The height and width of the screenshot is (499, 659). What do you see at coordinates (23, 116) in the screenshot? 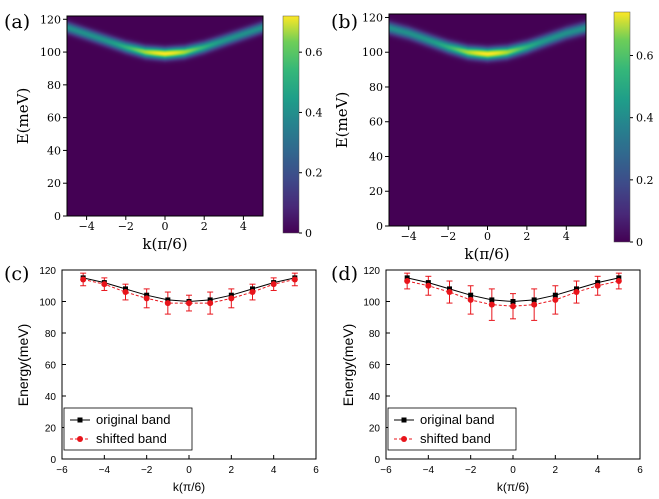
I see `y-axis-label-a: E(meV)` at bounding box center [23, 116].